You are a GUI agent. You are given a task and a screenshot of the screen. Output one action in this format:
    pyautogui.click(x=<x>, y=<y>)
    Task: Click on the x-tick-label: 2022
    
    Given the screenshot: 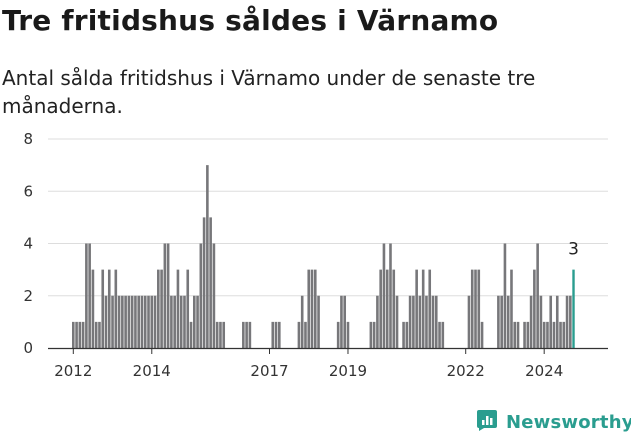 What is the action you would take?
    pyautogui.click(x=466, y=371)
    